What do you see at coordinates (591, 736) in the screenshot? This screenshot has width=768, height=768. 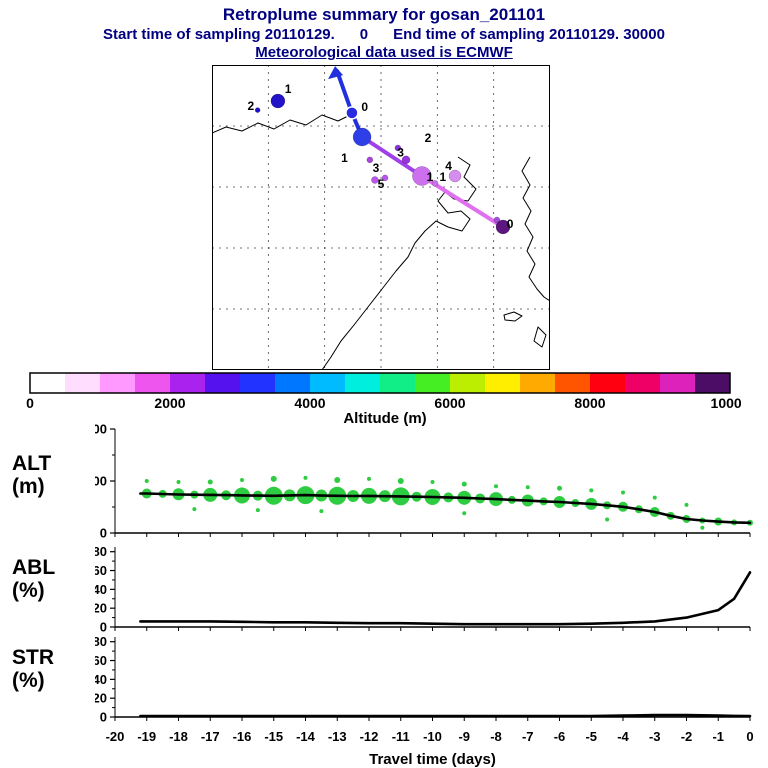 I see `svg-text: -5` at bounding box center [591, 736].